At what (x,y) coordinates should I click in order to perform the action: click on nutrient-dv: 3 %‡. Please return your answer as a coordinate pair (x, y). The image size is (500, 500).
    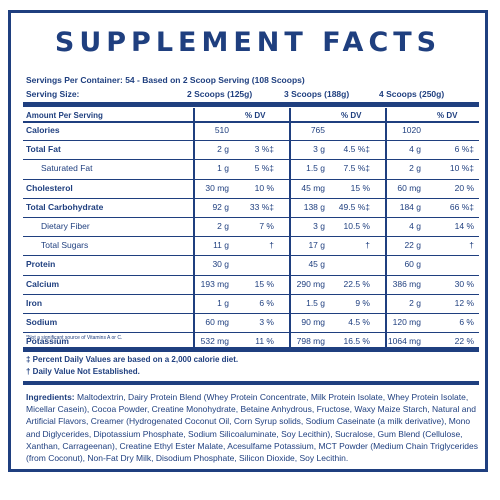
    Looking at the image, I should click on (264, 149).